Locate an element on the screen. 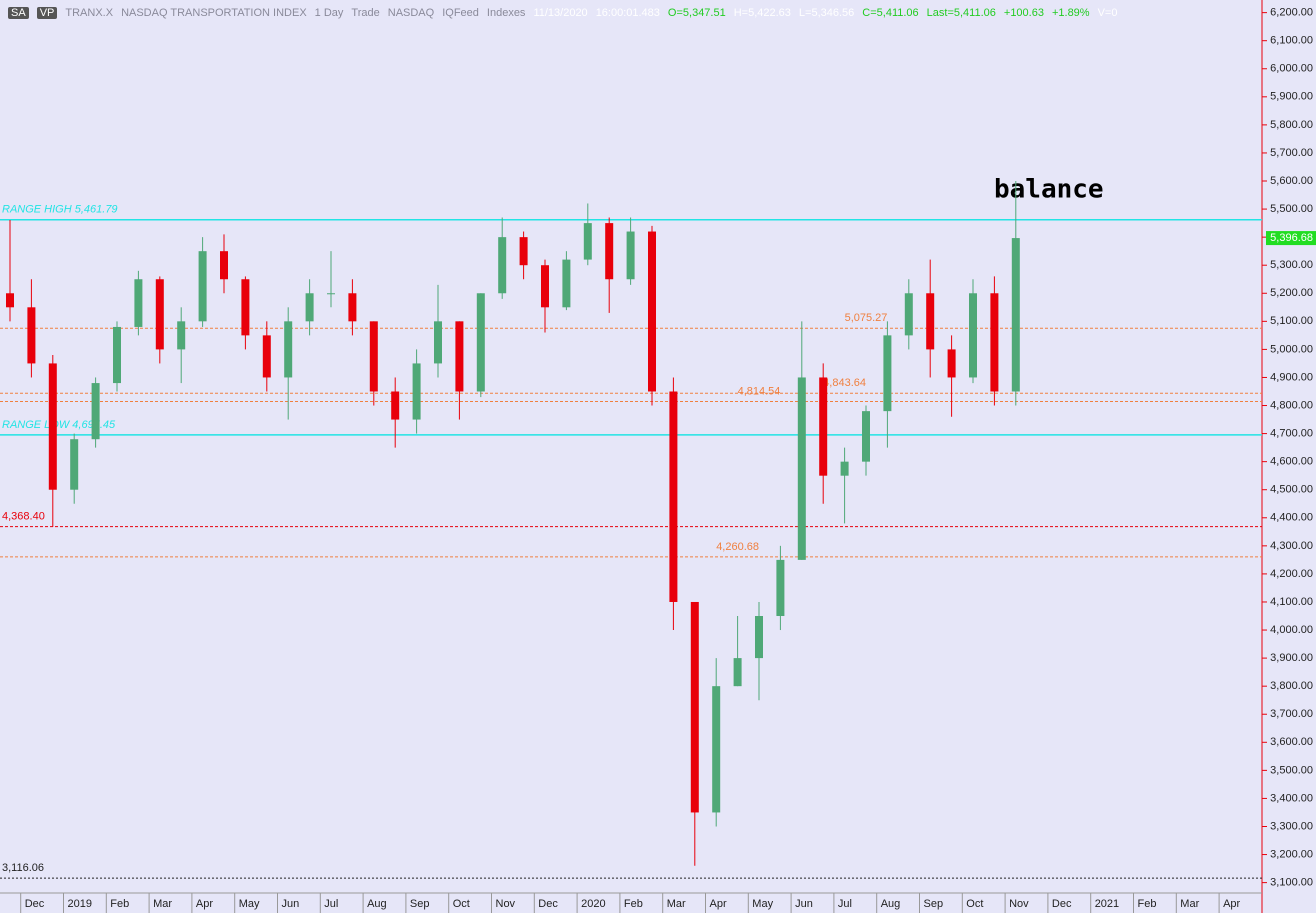 The width and height of the screenshot is (1316, 913). toolbar-item: Trade is located at coordinates (365, 13).